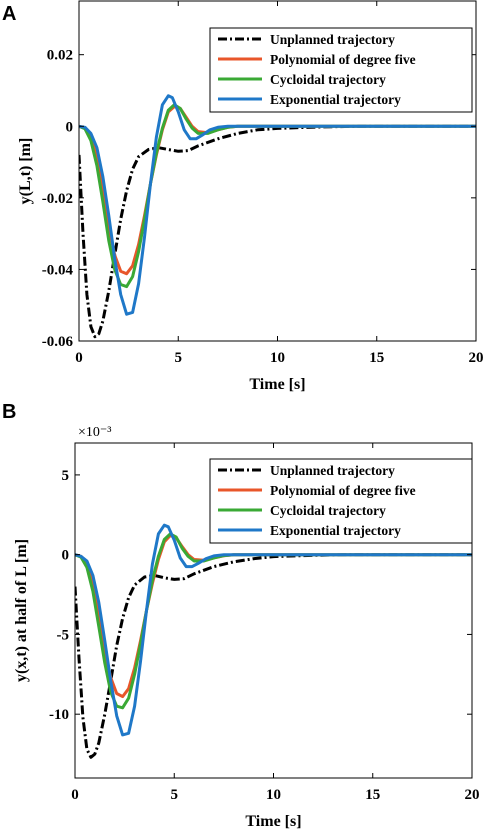 This screenshot has height=832, width=484. Describe the element at coordinates (94, 432) in the screenshot. I see `axis-multiplier: ×10⁻³` at that location.